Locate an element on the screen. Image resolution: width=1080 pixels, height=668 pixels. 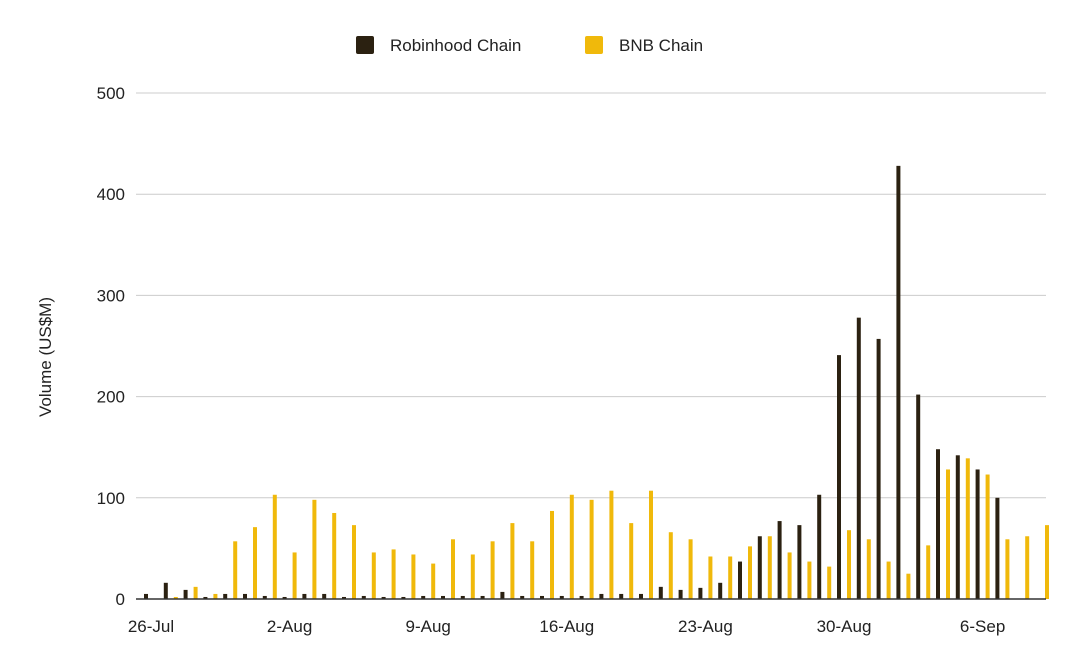
bar-robinhood-chain-31-Aug is located at coordinates (858, 458).